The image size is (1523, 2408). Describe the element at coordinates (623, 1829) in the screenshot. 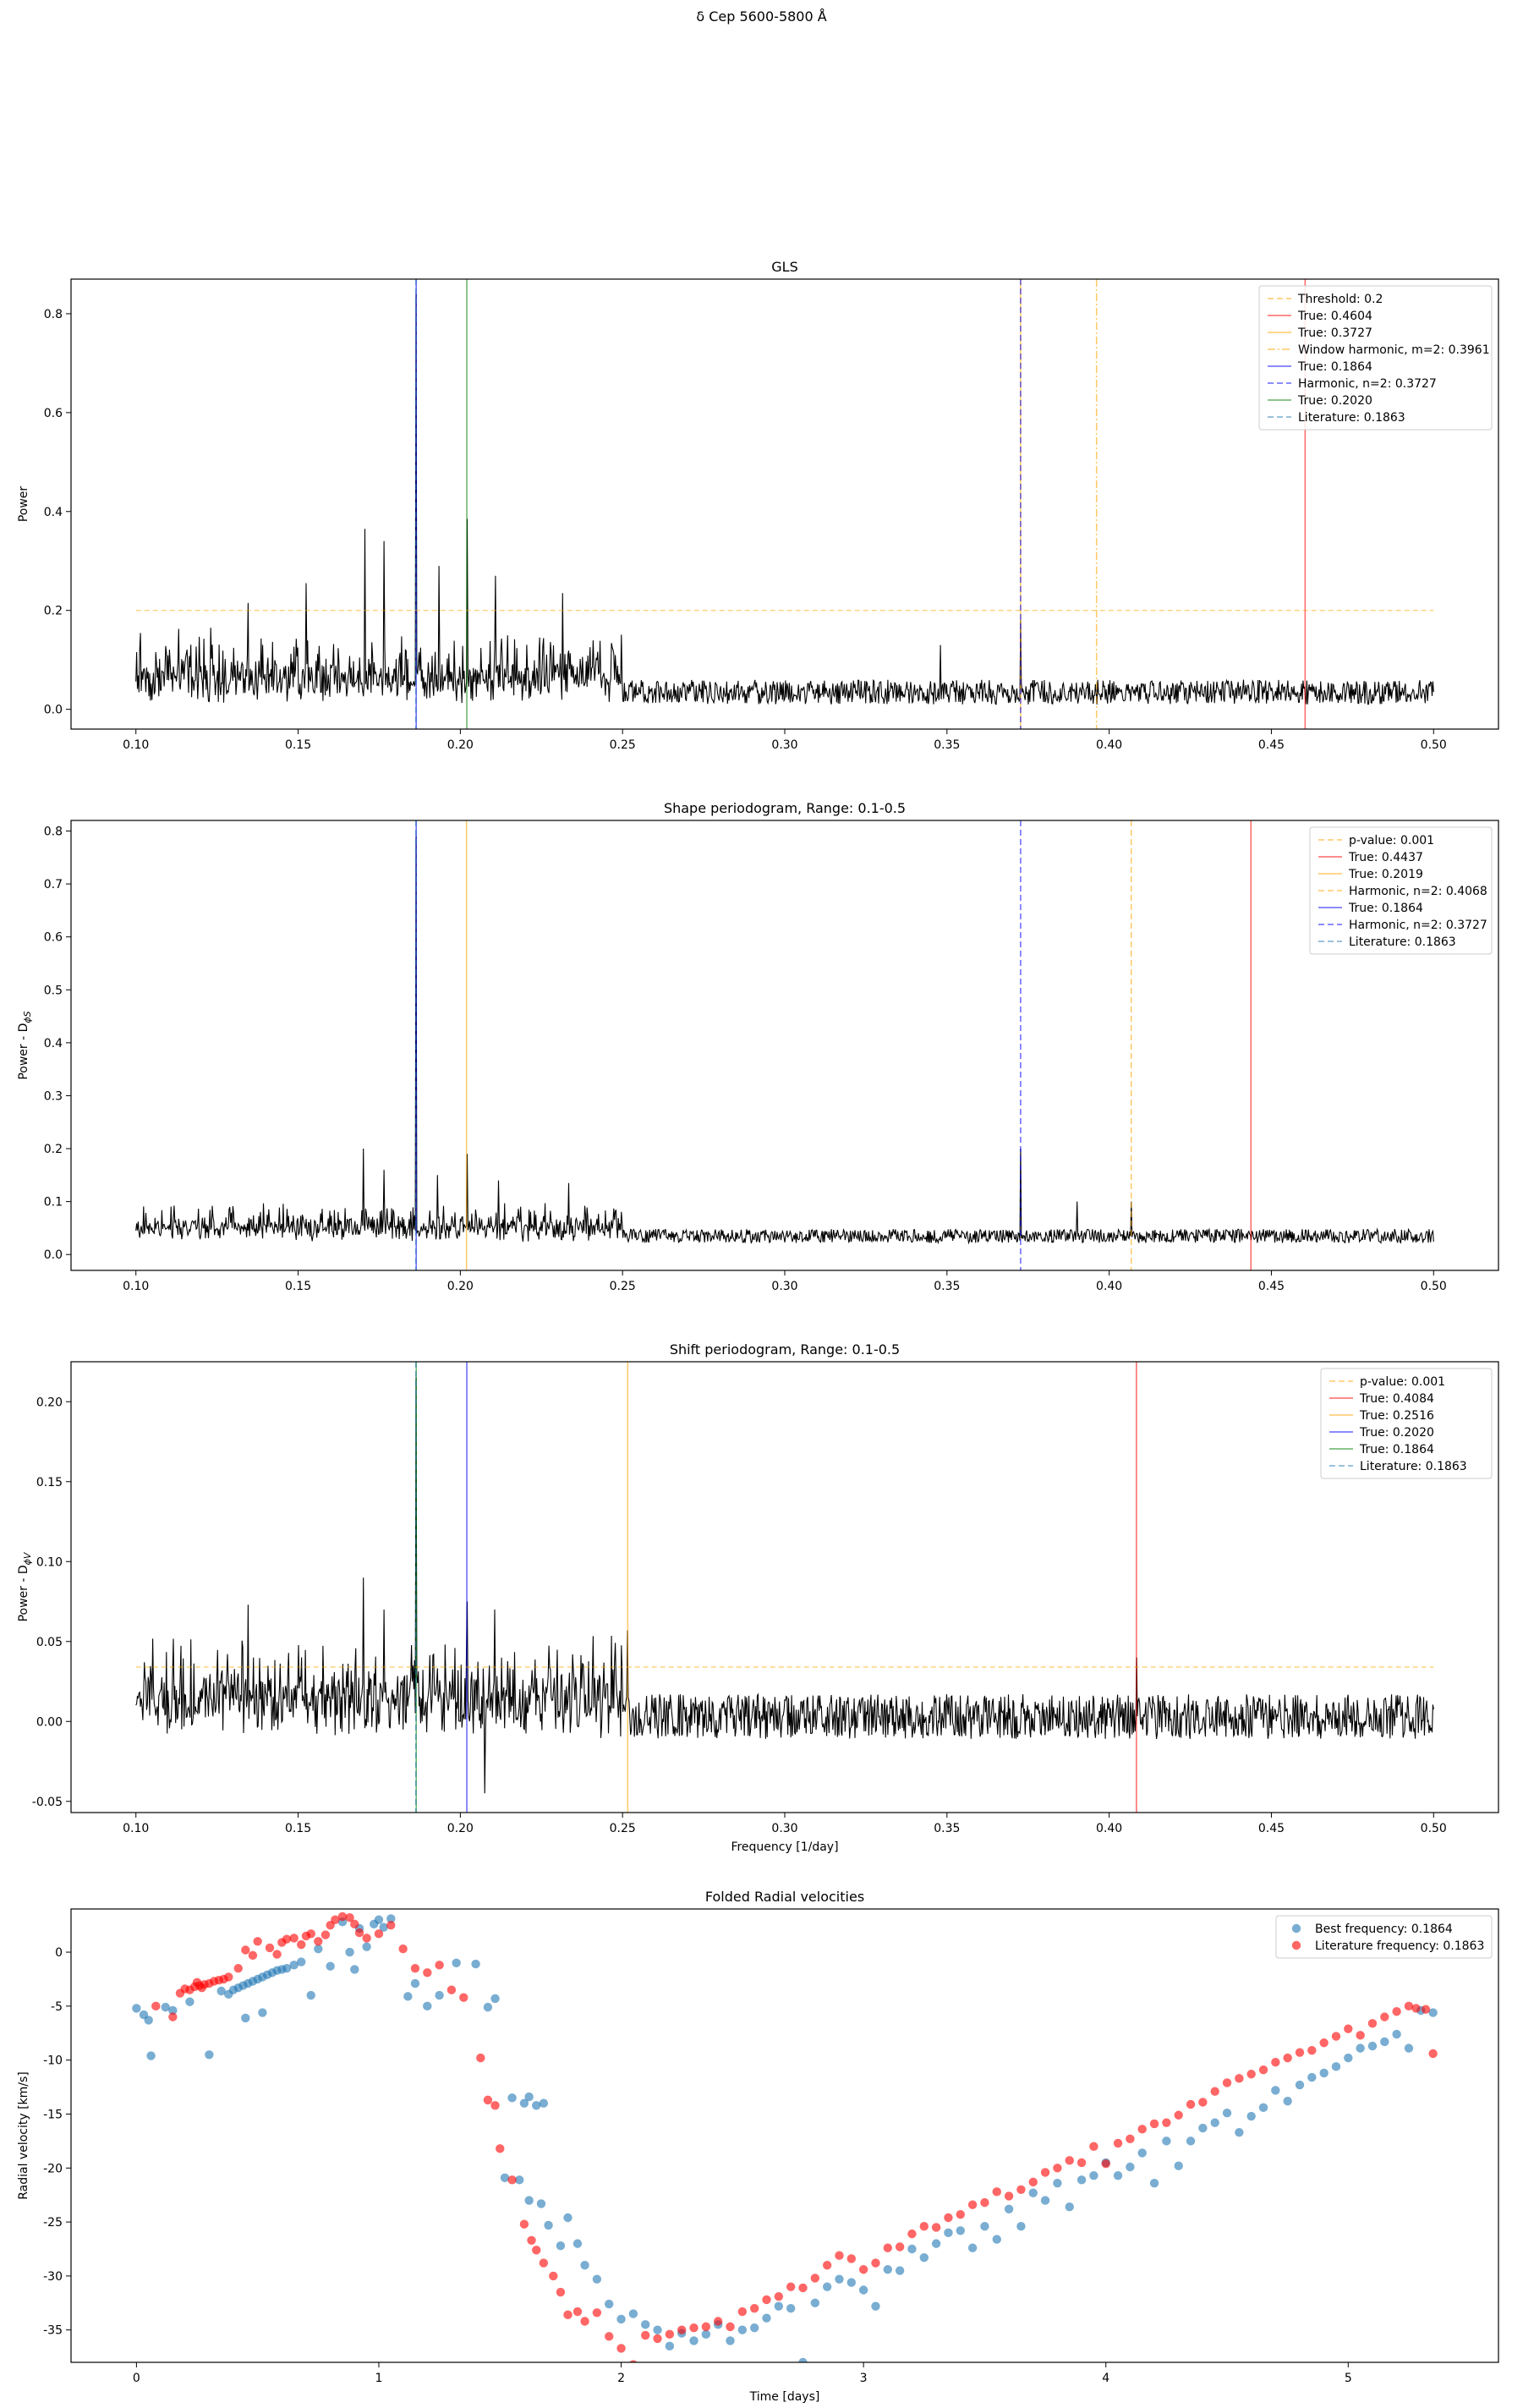

I see `x-tick-label: 0.25` at that location.